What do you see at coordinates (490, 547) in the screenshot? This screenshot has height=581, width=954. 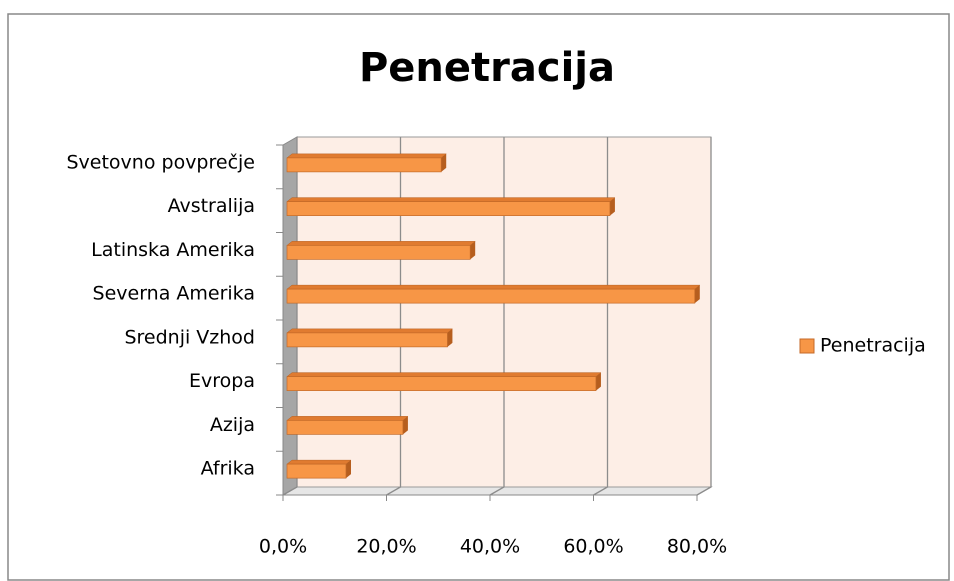 I see `x-tick-label: 40,0%` at bounding box center [490, 547].